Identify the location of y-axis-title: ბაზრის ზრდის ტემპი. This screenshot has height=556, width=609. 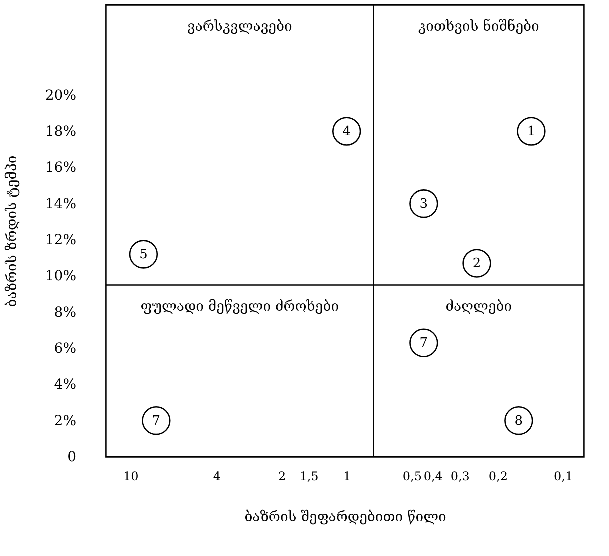
(12, 232).